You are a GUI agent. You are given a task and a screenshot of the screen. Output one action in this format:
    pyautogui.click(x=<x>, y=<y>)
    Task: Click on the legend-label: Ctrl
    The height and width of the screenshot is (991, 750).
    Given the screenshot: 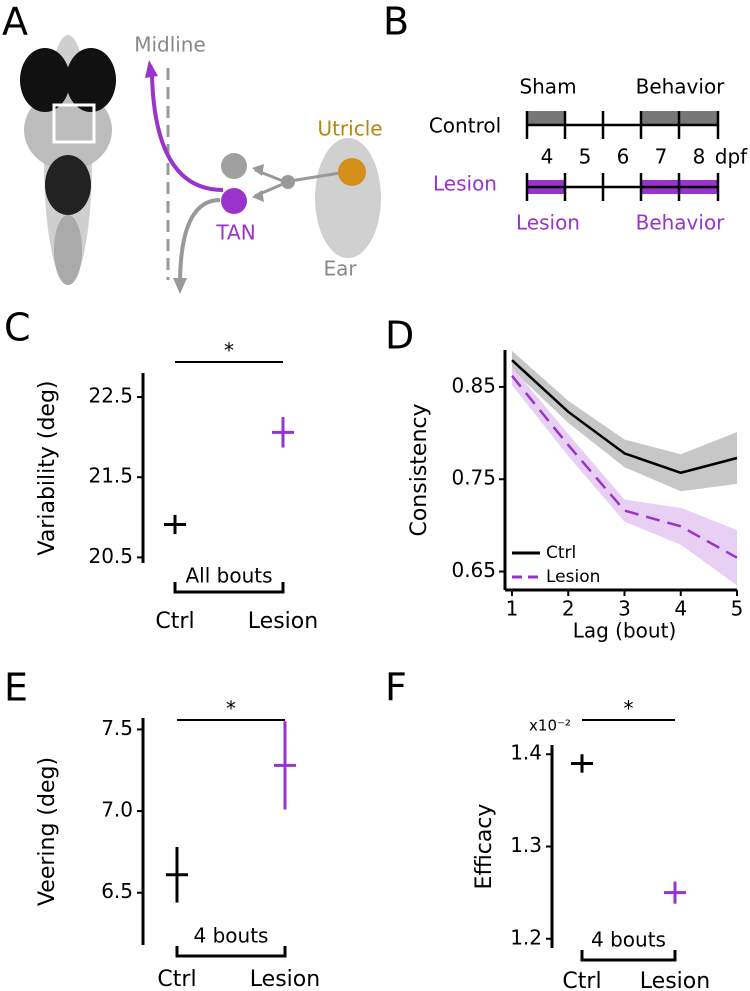 What is the action you would take?
    pyautogui.click(x=561, y=553)
    